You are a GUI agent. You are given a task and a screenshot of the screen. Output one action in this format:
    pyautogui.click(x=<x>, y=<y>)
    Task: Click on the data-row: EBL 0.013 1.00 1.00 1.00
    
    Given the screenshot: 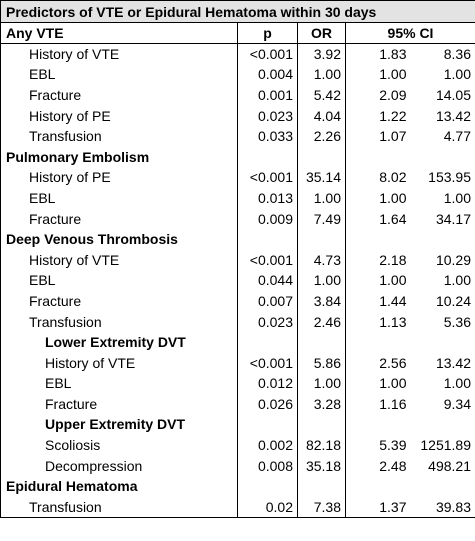 What is the action you would take?
    pyautogui.click(x=238, y=198)
    